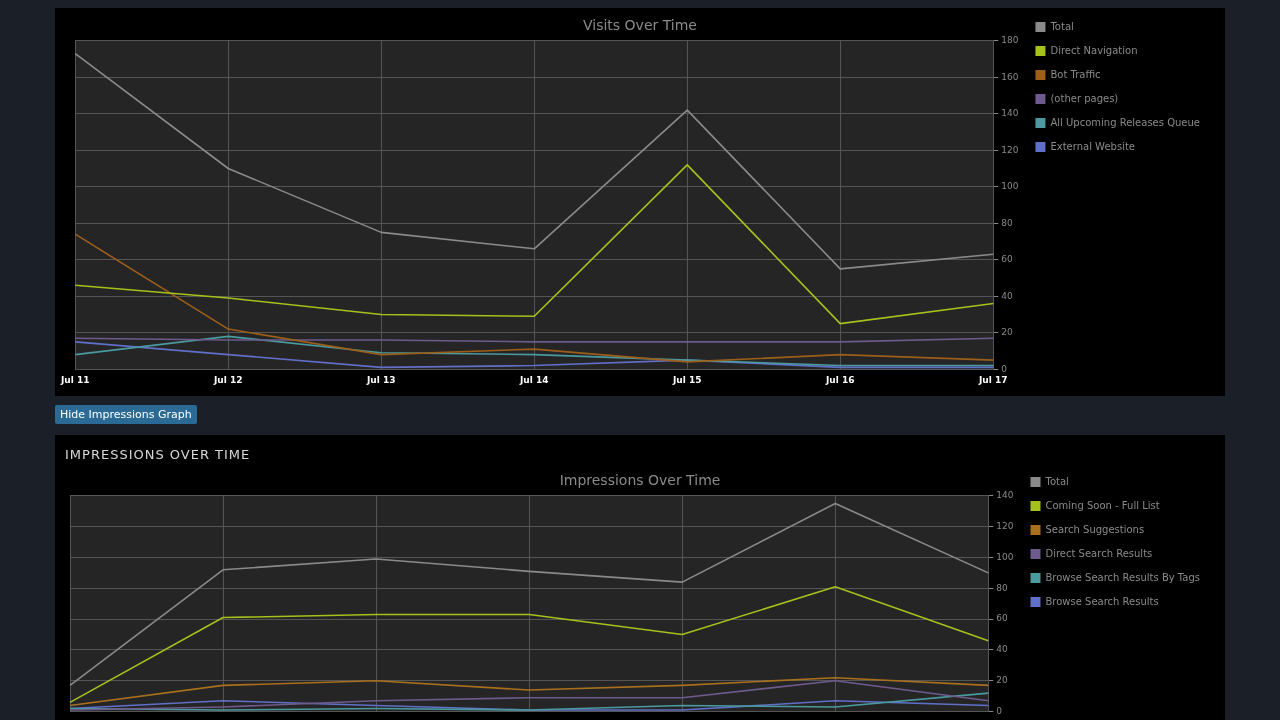 This screenshot has height=720, width=1280. What do you see at coordinates (1075, 74) in the screenshot?
I see `legend-label: Bot Traffic` at bounding box center [1075, 74].